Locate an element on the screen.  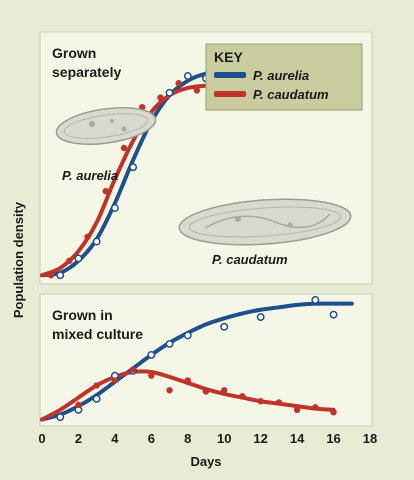
key-title: KEY is located at coordinates (228, 57).